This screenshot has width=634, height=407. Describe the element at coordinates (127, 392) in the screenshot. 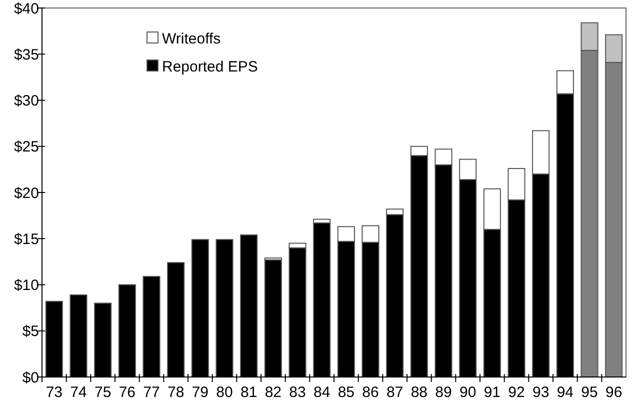

I see `x-tick-label: 76` at that location.